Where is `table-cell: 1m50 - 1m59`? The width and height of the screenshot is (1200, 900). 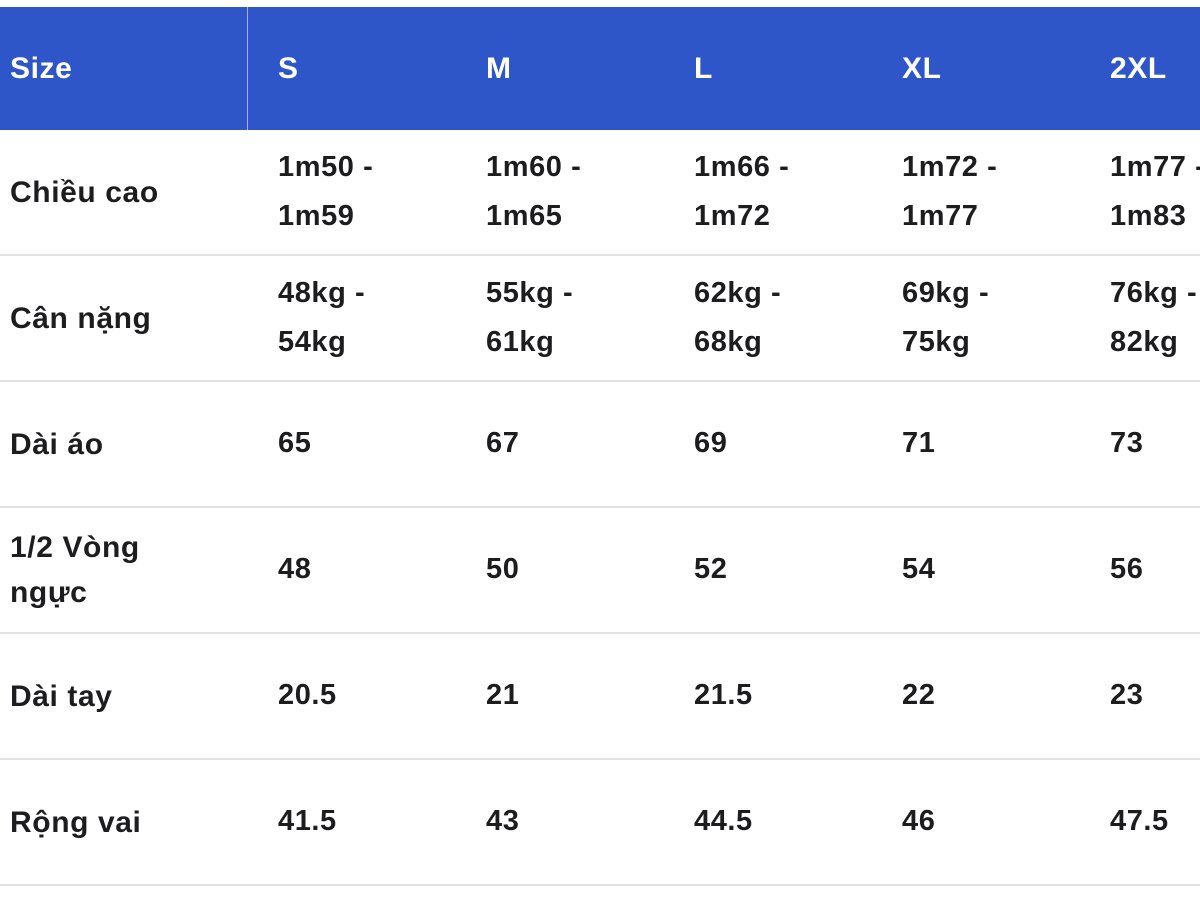 table-cell: 1m50 - 1m59 is located at coordinates (326, 191).